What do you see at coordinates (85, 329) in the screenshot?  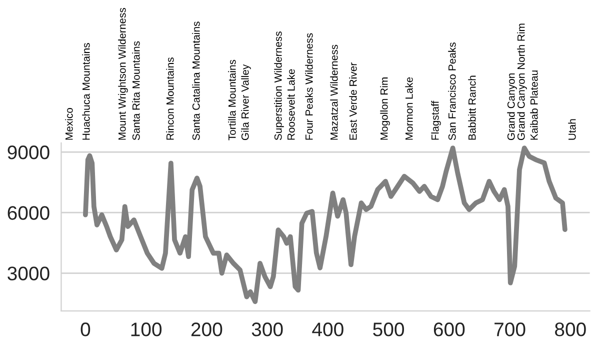 I see `x-tick-label: 0` at bounding box center [85, 329].